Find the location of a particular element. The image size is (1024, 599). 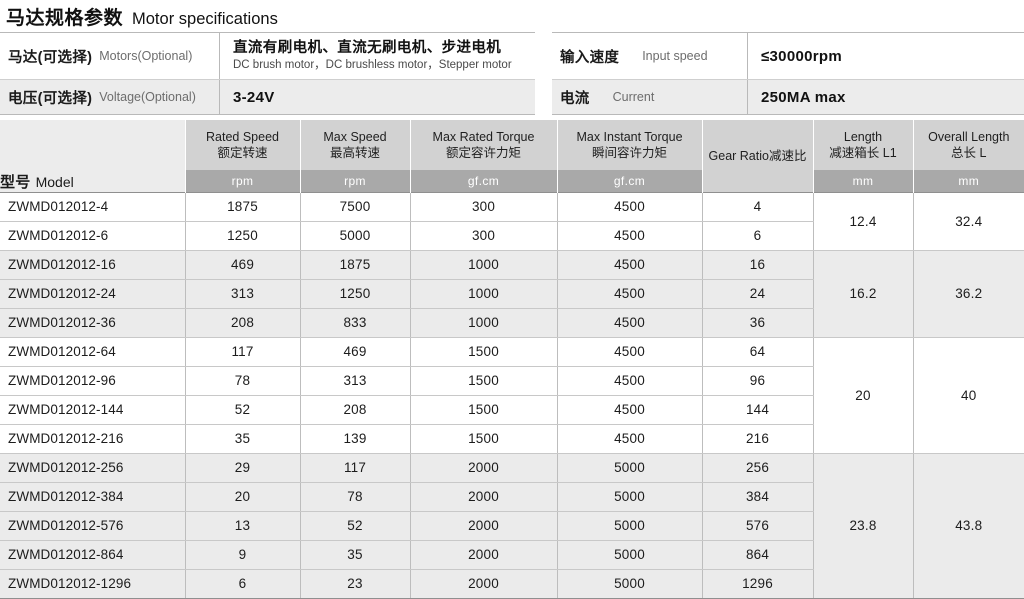

cell-rated-speed: 1250 is located at coordinates (242, 235).